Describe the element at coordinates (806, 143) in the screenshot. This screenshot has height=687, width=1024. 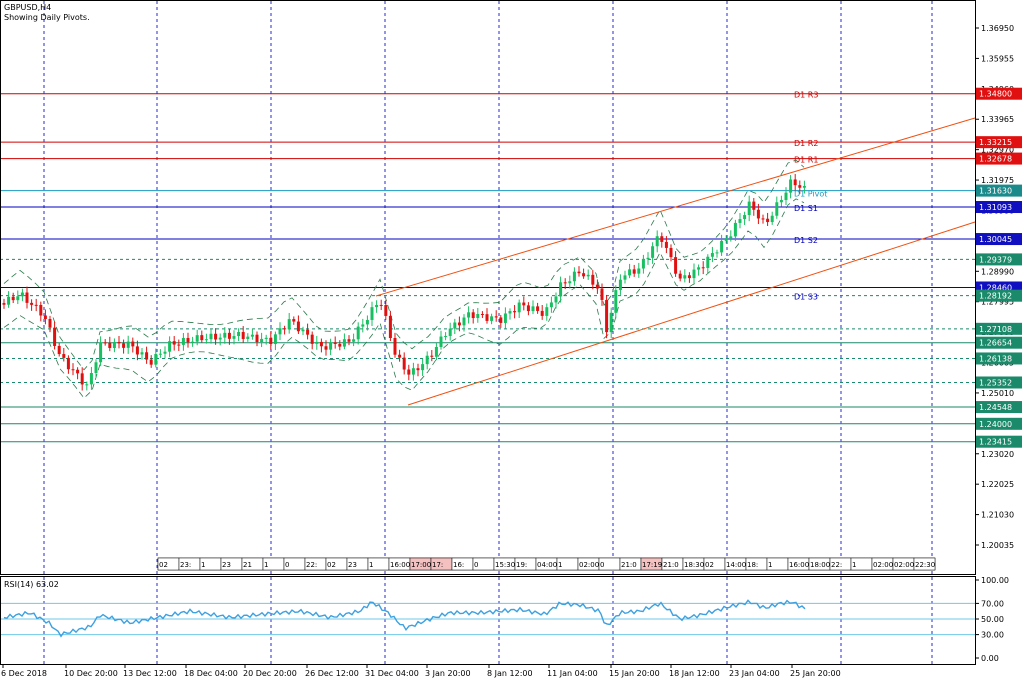
I see `pivot-label: D1 R2` at that location.